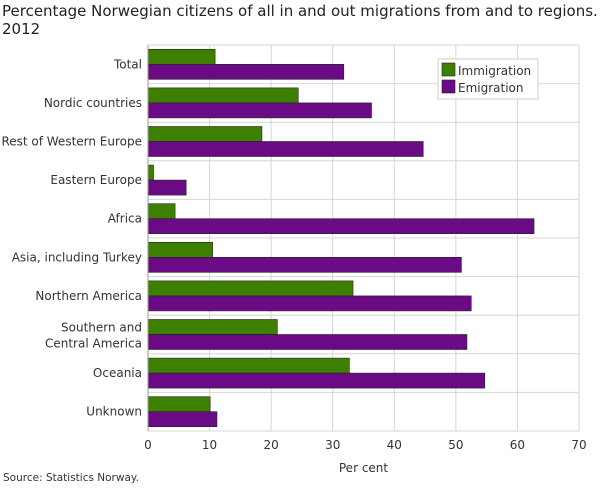 Image resolution: width=610 pixels, height=488 pixels. Describe the element at coordinates (332, 445) in the screenshot. I see `x-tick-label: 30` at that location.